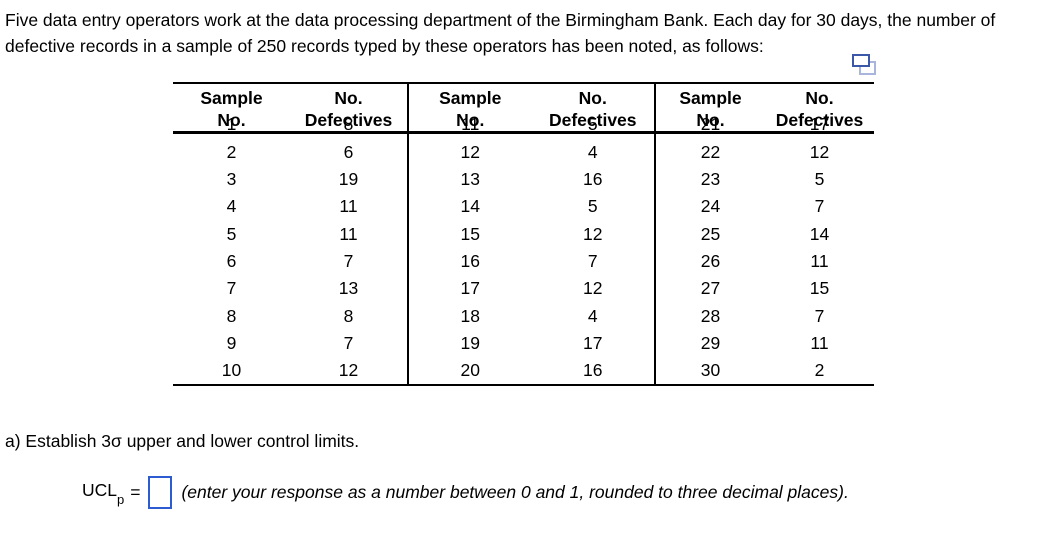 The image size is (1053, 552). Describe the element at coordinates (103, 493) in the screenshot. I see `ucl-p-label: UCLp` at that location.